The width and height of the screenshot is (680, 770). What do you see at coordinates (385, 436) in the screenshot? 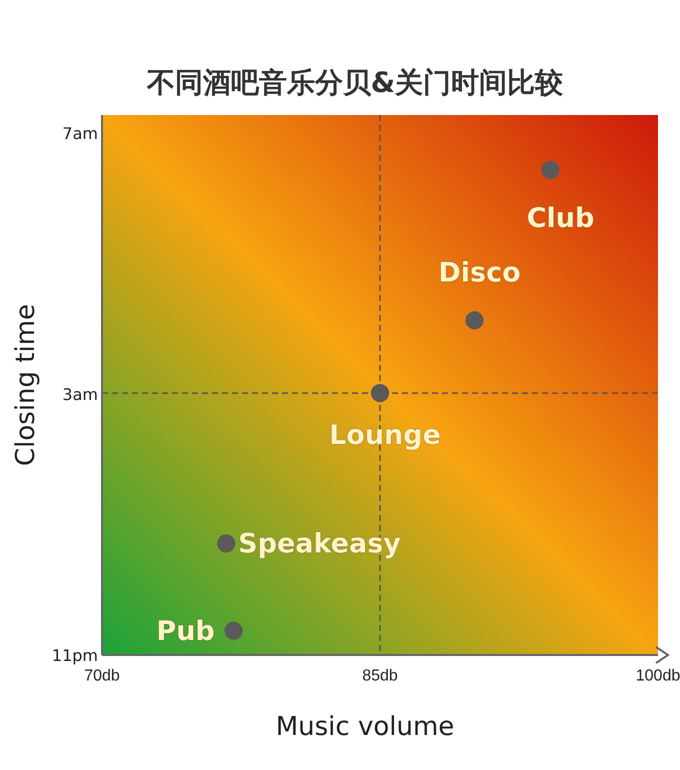
I see `annotation: Lounge` at bounding box center [385, 436].